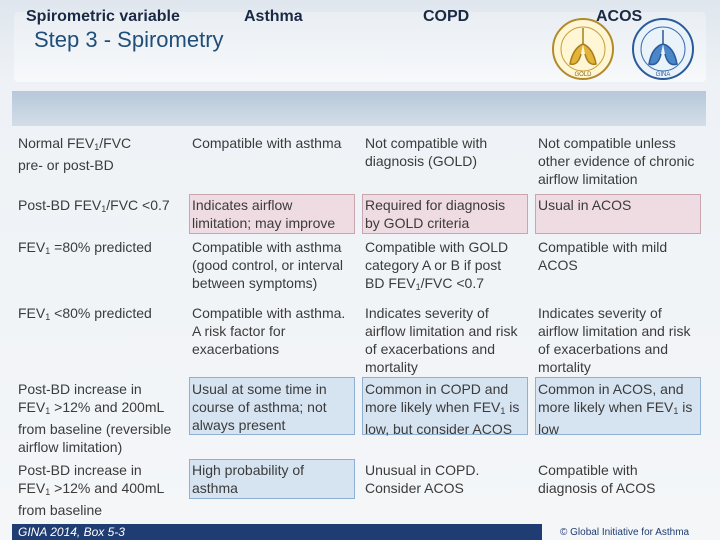 The height and width of the screenshot is (540, 720). I want to click on row6-asthma: High probability of asthma, so click(248, 479).